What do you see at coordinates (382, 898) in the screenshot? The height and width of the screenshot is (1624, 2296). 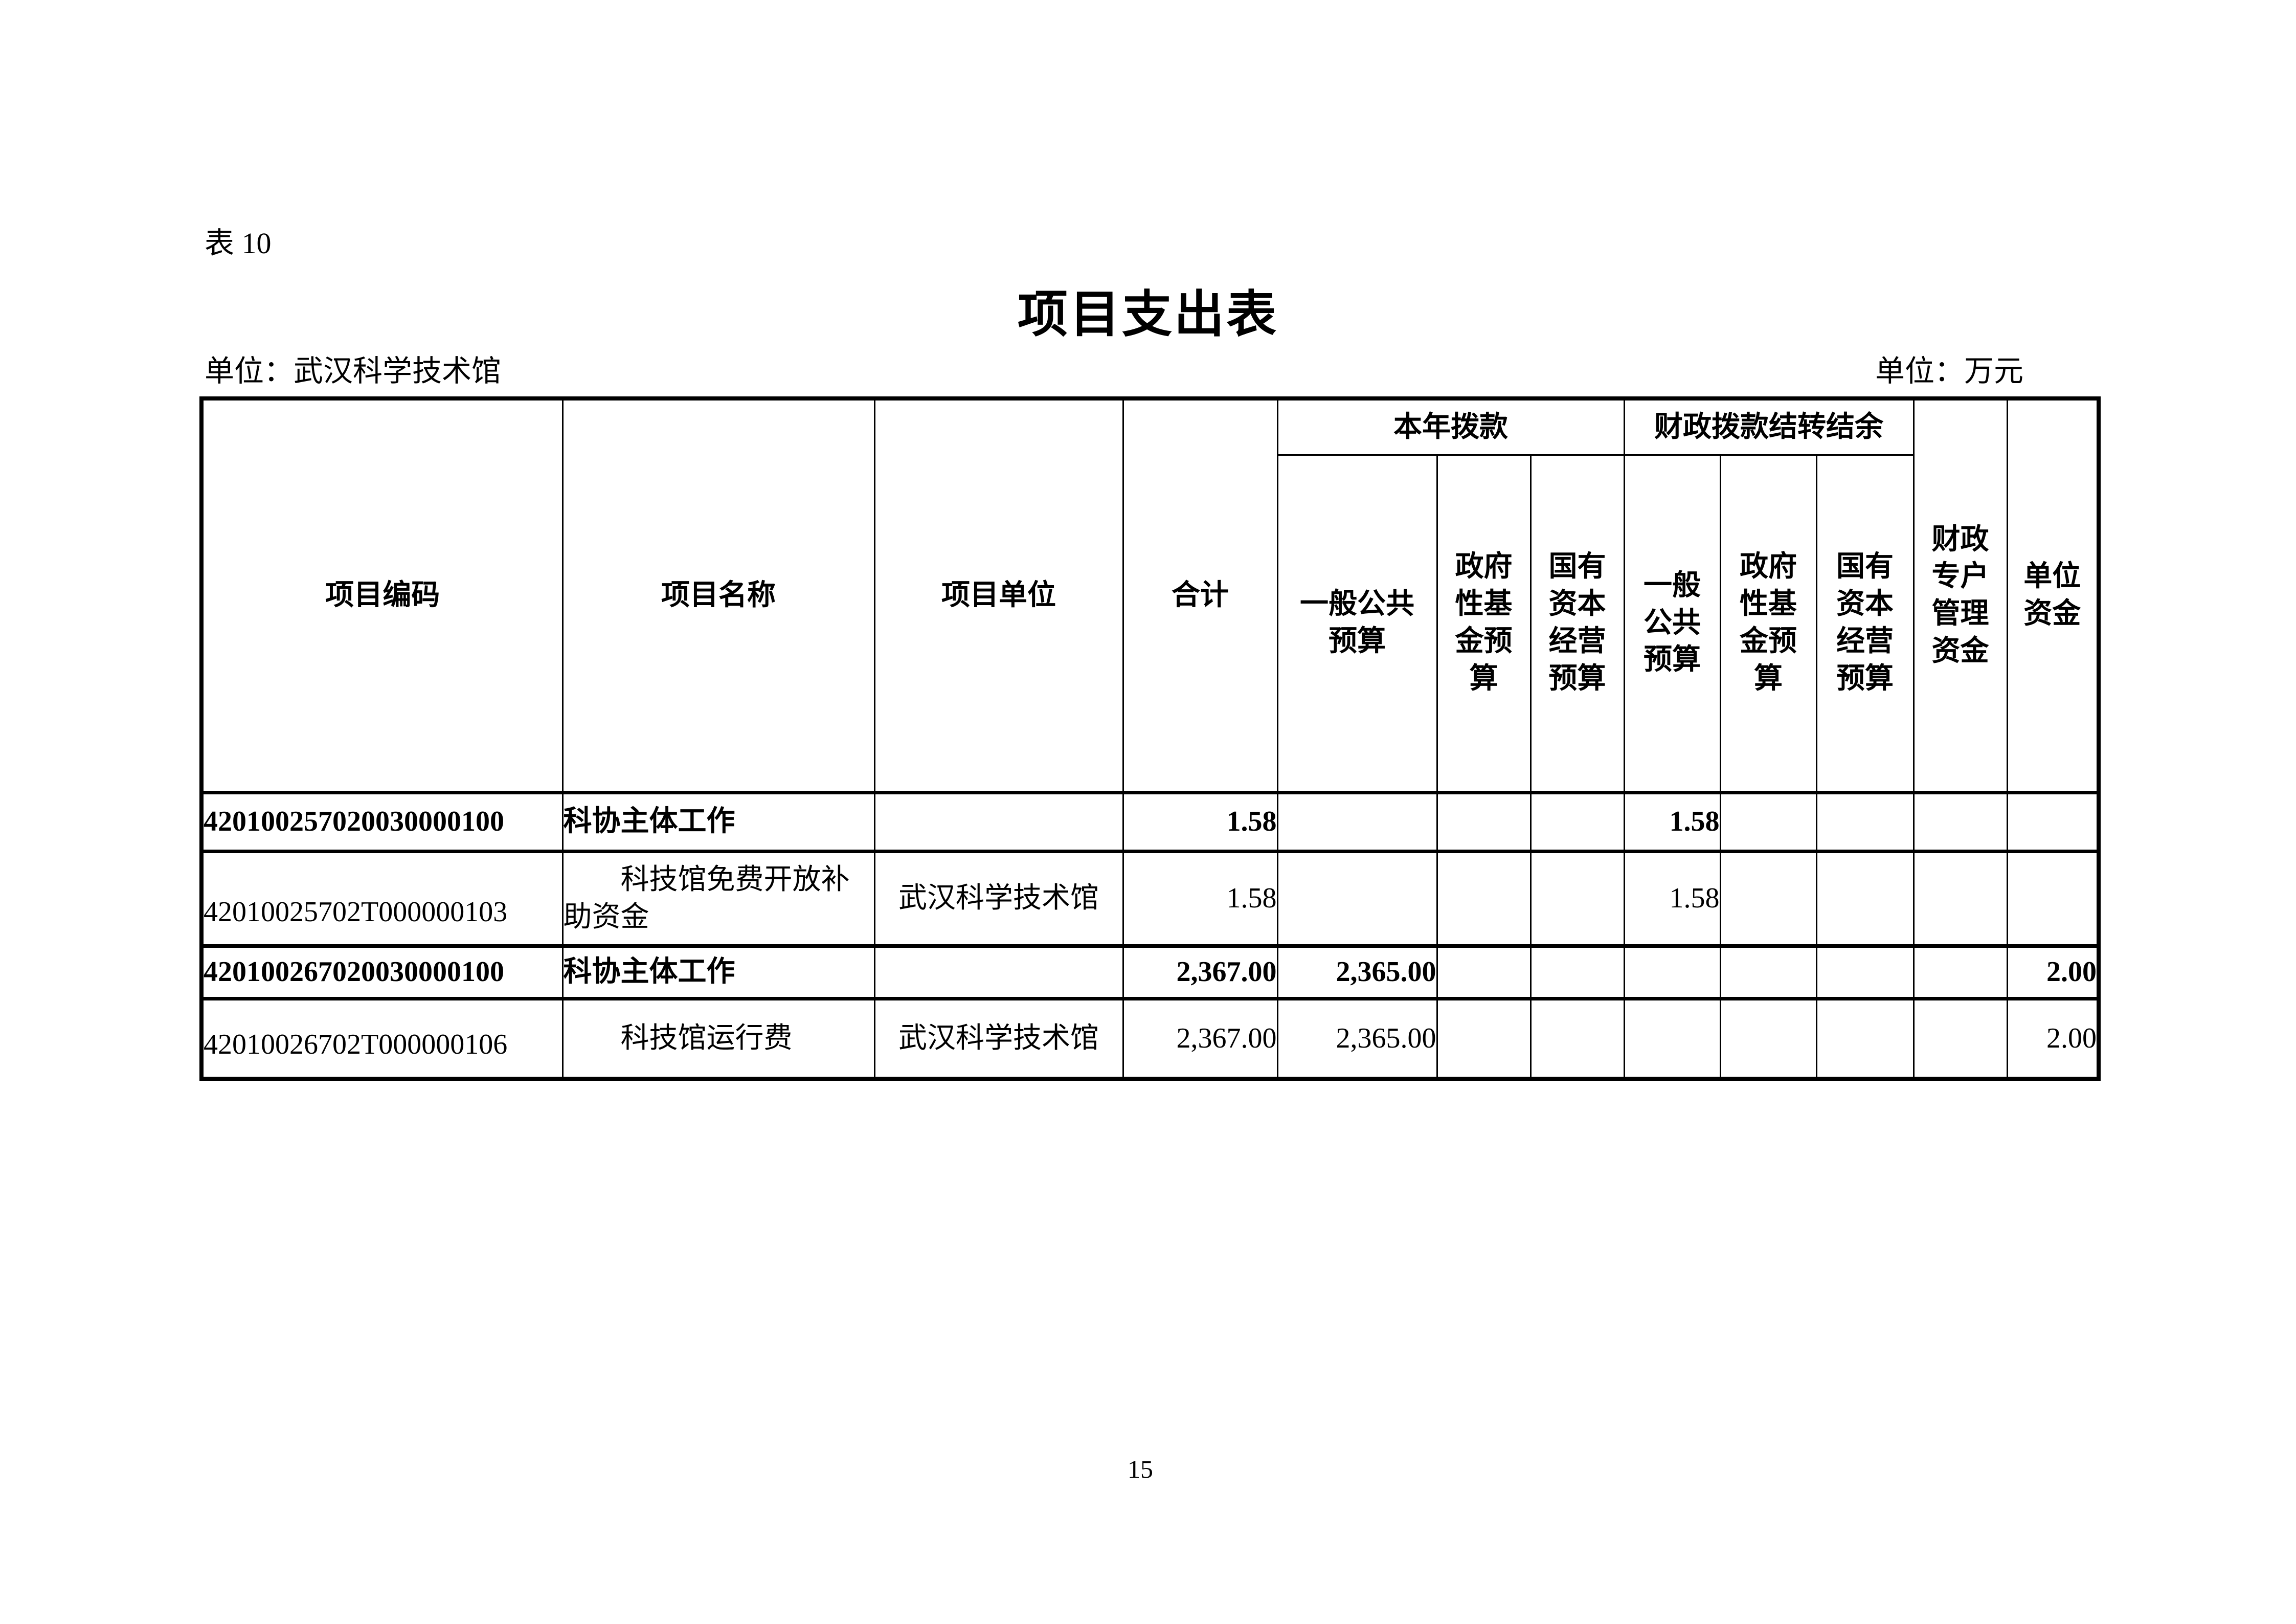 I see `cell-project-code: 42010025702T000000103` at bounding box center [382, 898].